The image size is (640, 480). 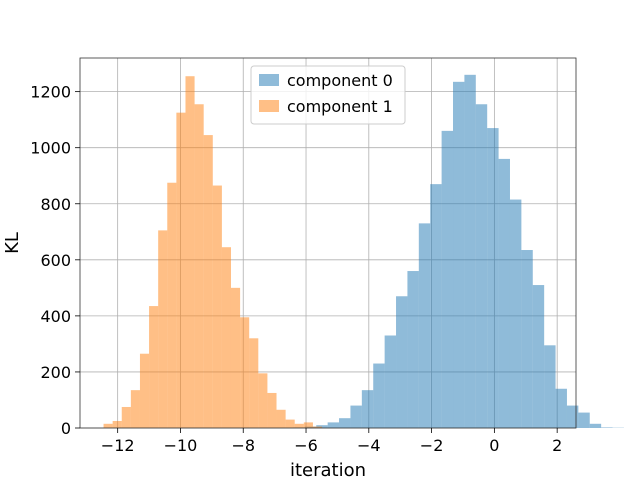 I want to click on legend: component 0 component 1, so click(x=328, y=95).